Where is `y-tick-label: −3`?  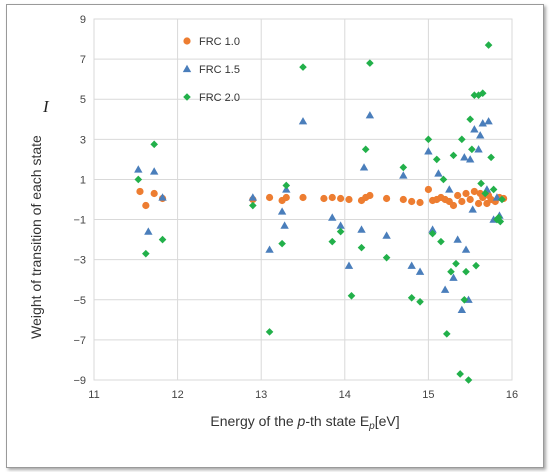 y-tick-label: −3 is located at coordinates (79, 261).